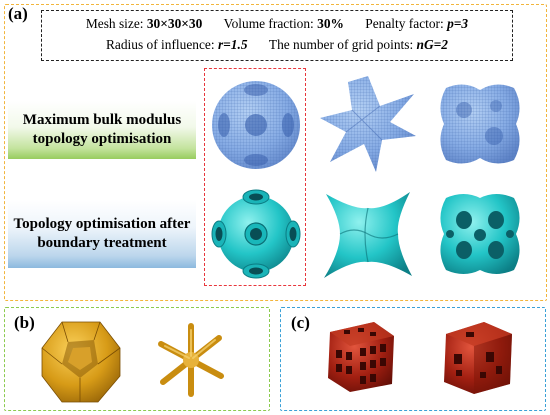 The image size is (550, 415). Describe the element at coordinates (191, 360) in the screenshot. I see `gold-lattice-node` at that location.